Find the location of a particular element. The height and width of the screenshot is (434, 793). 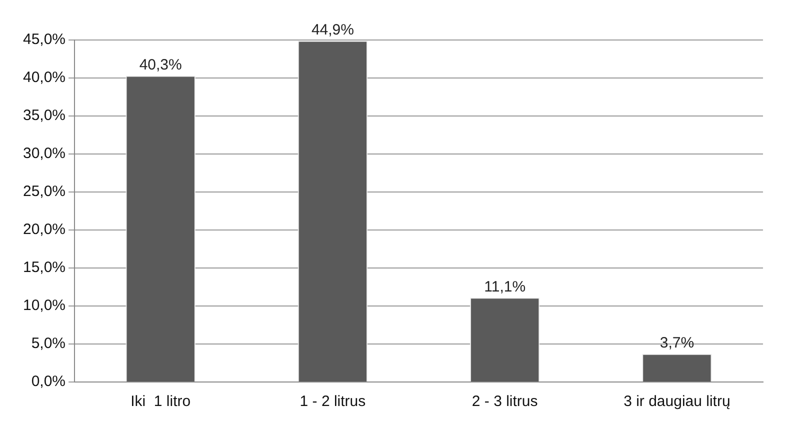

y-tick-label: 0,0% is located at coordinates (48, 381).